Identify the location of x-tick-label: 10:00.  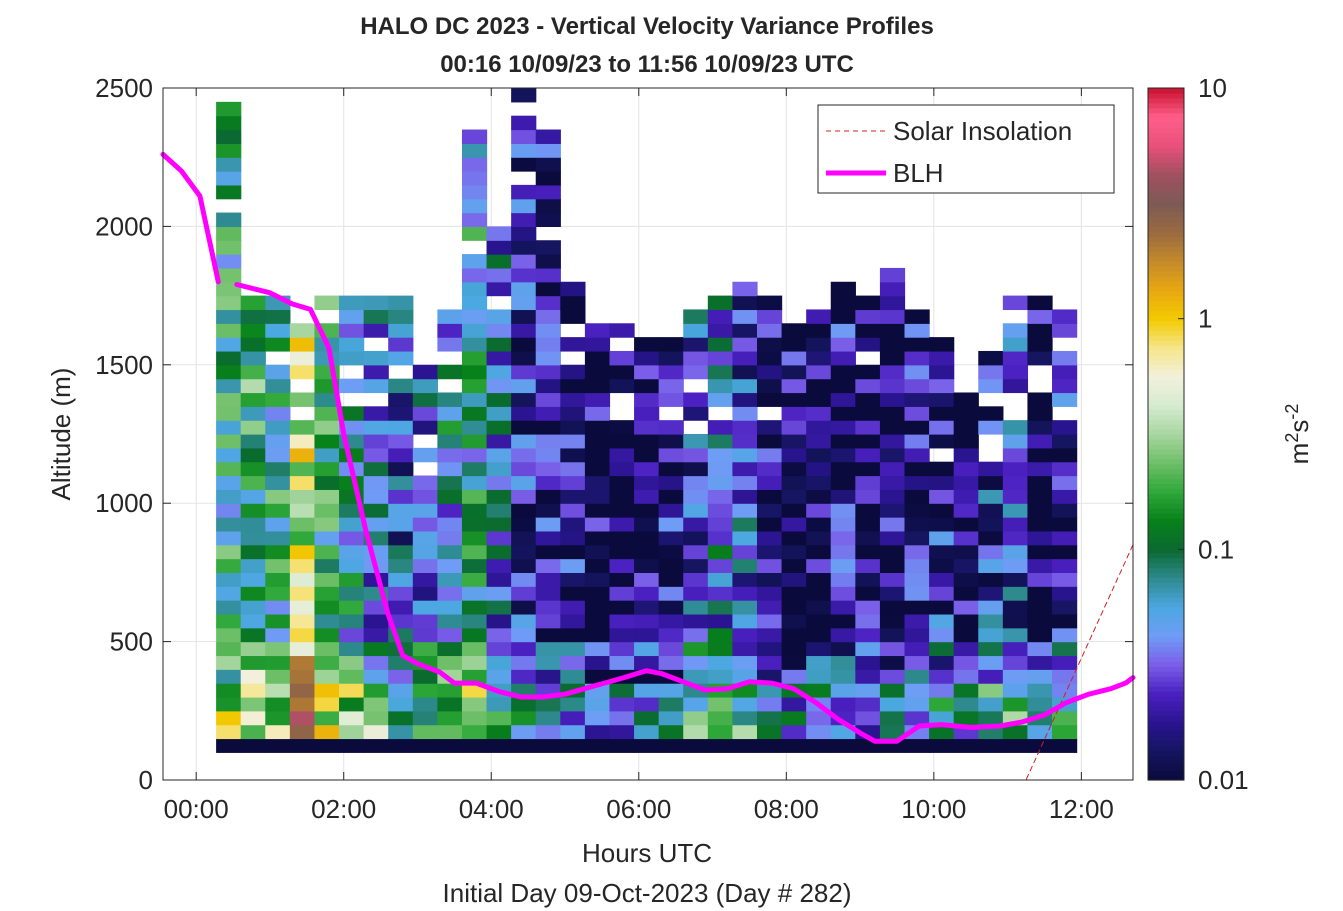
(933, 809).